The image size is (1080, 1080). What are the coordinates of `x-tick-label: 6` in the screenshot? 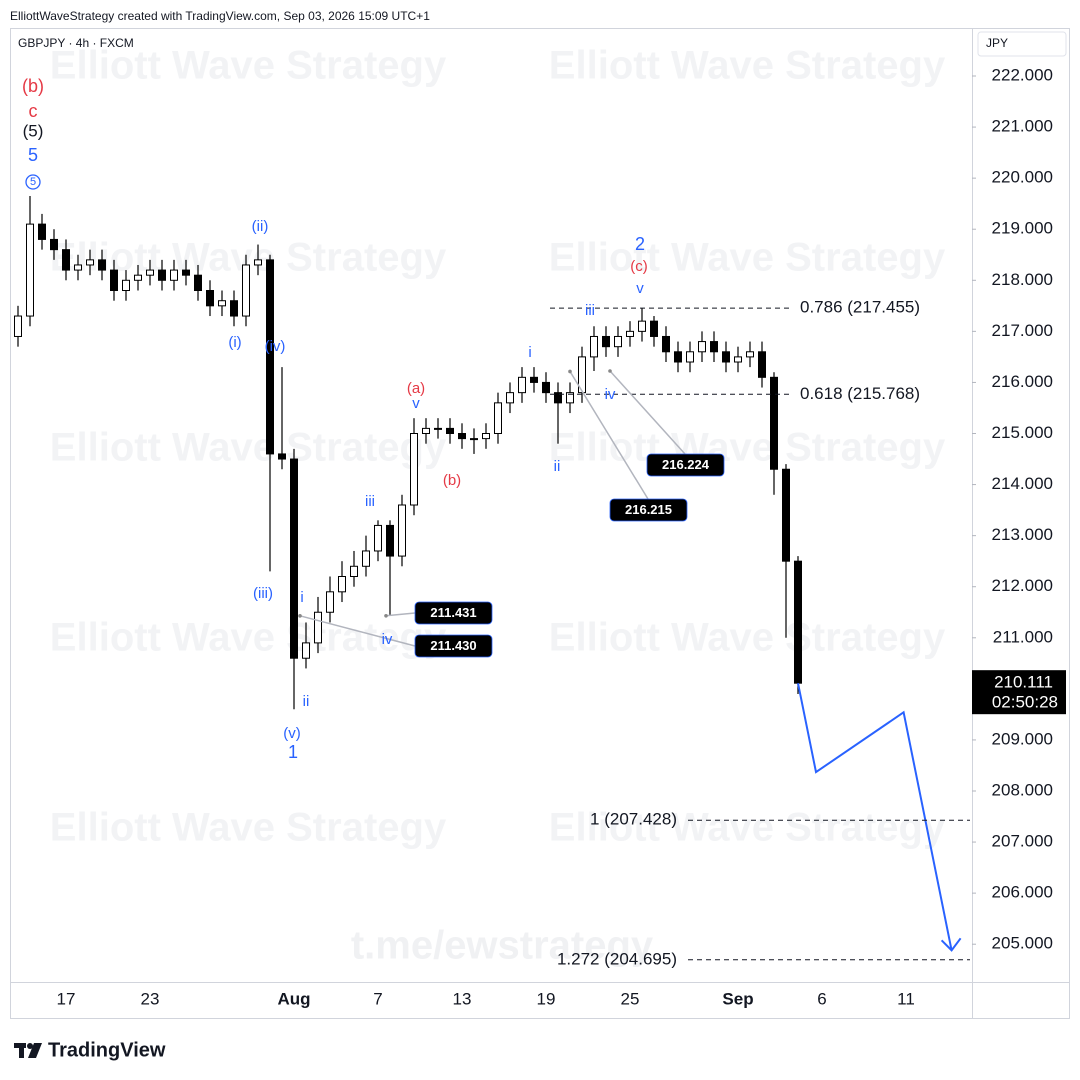 It's located at (821, 998).